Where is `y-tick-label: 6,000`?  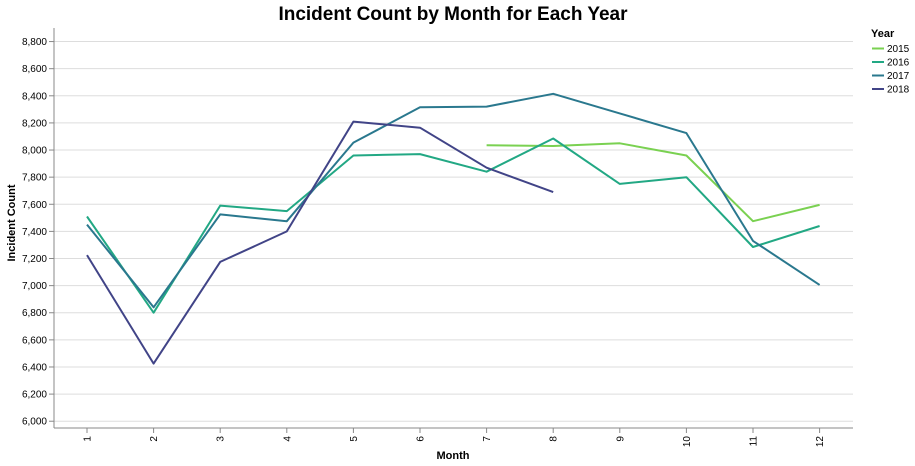 y-tick-label: 6,000 is located at coordinates (34, 422).